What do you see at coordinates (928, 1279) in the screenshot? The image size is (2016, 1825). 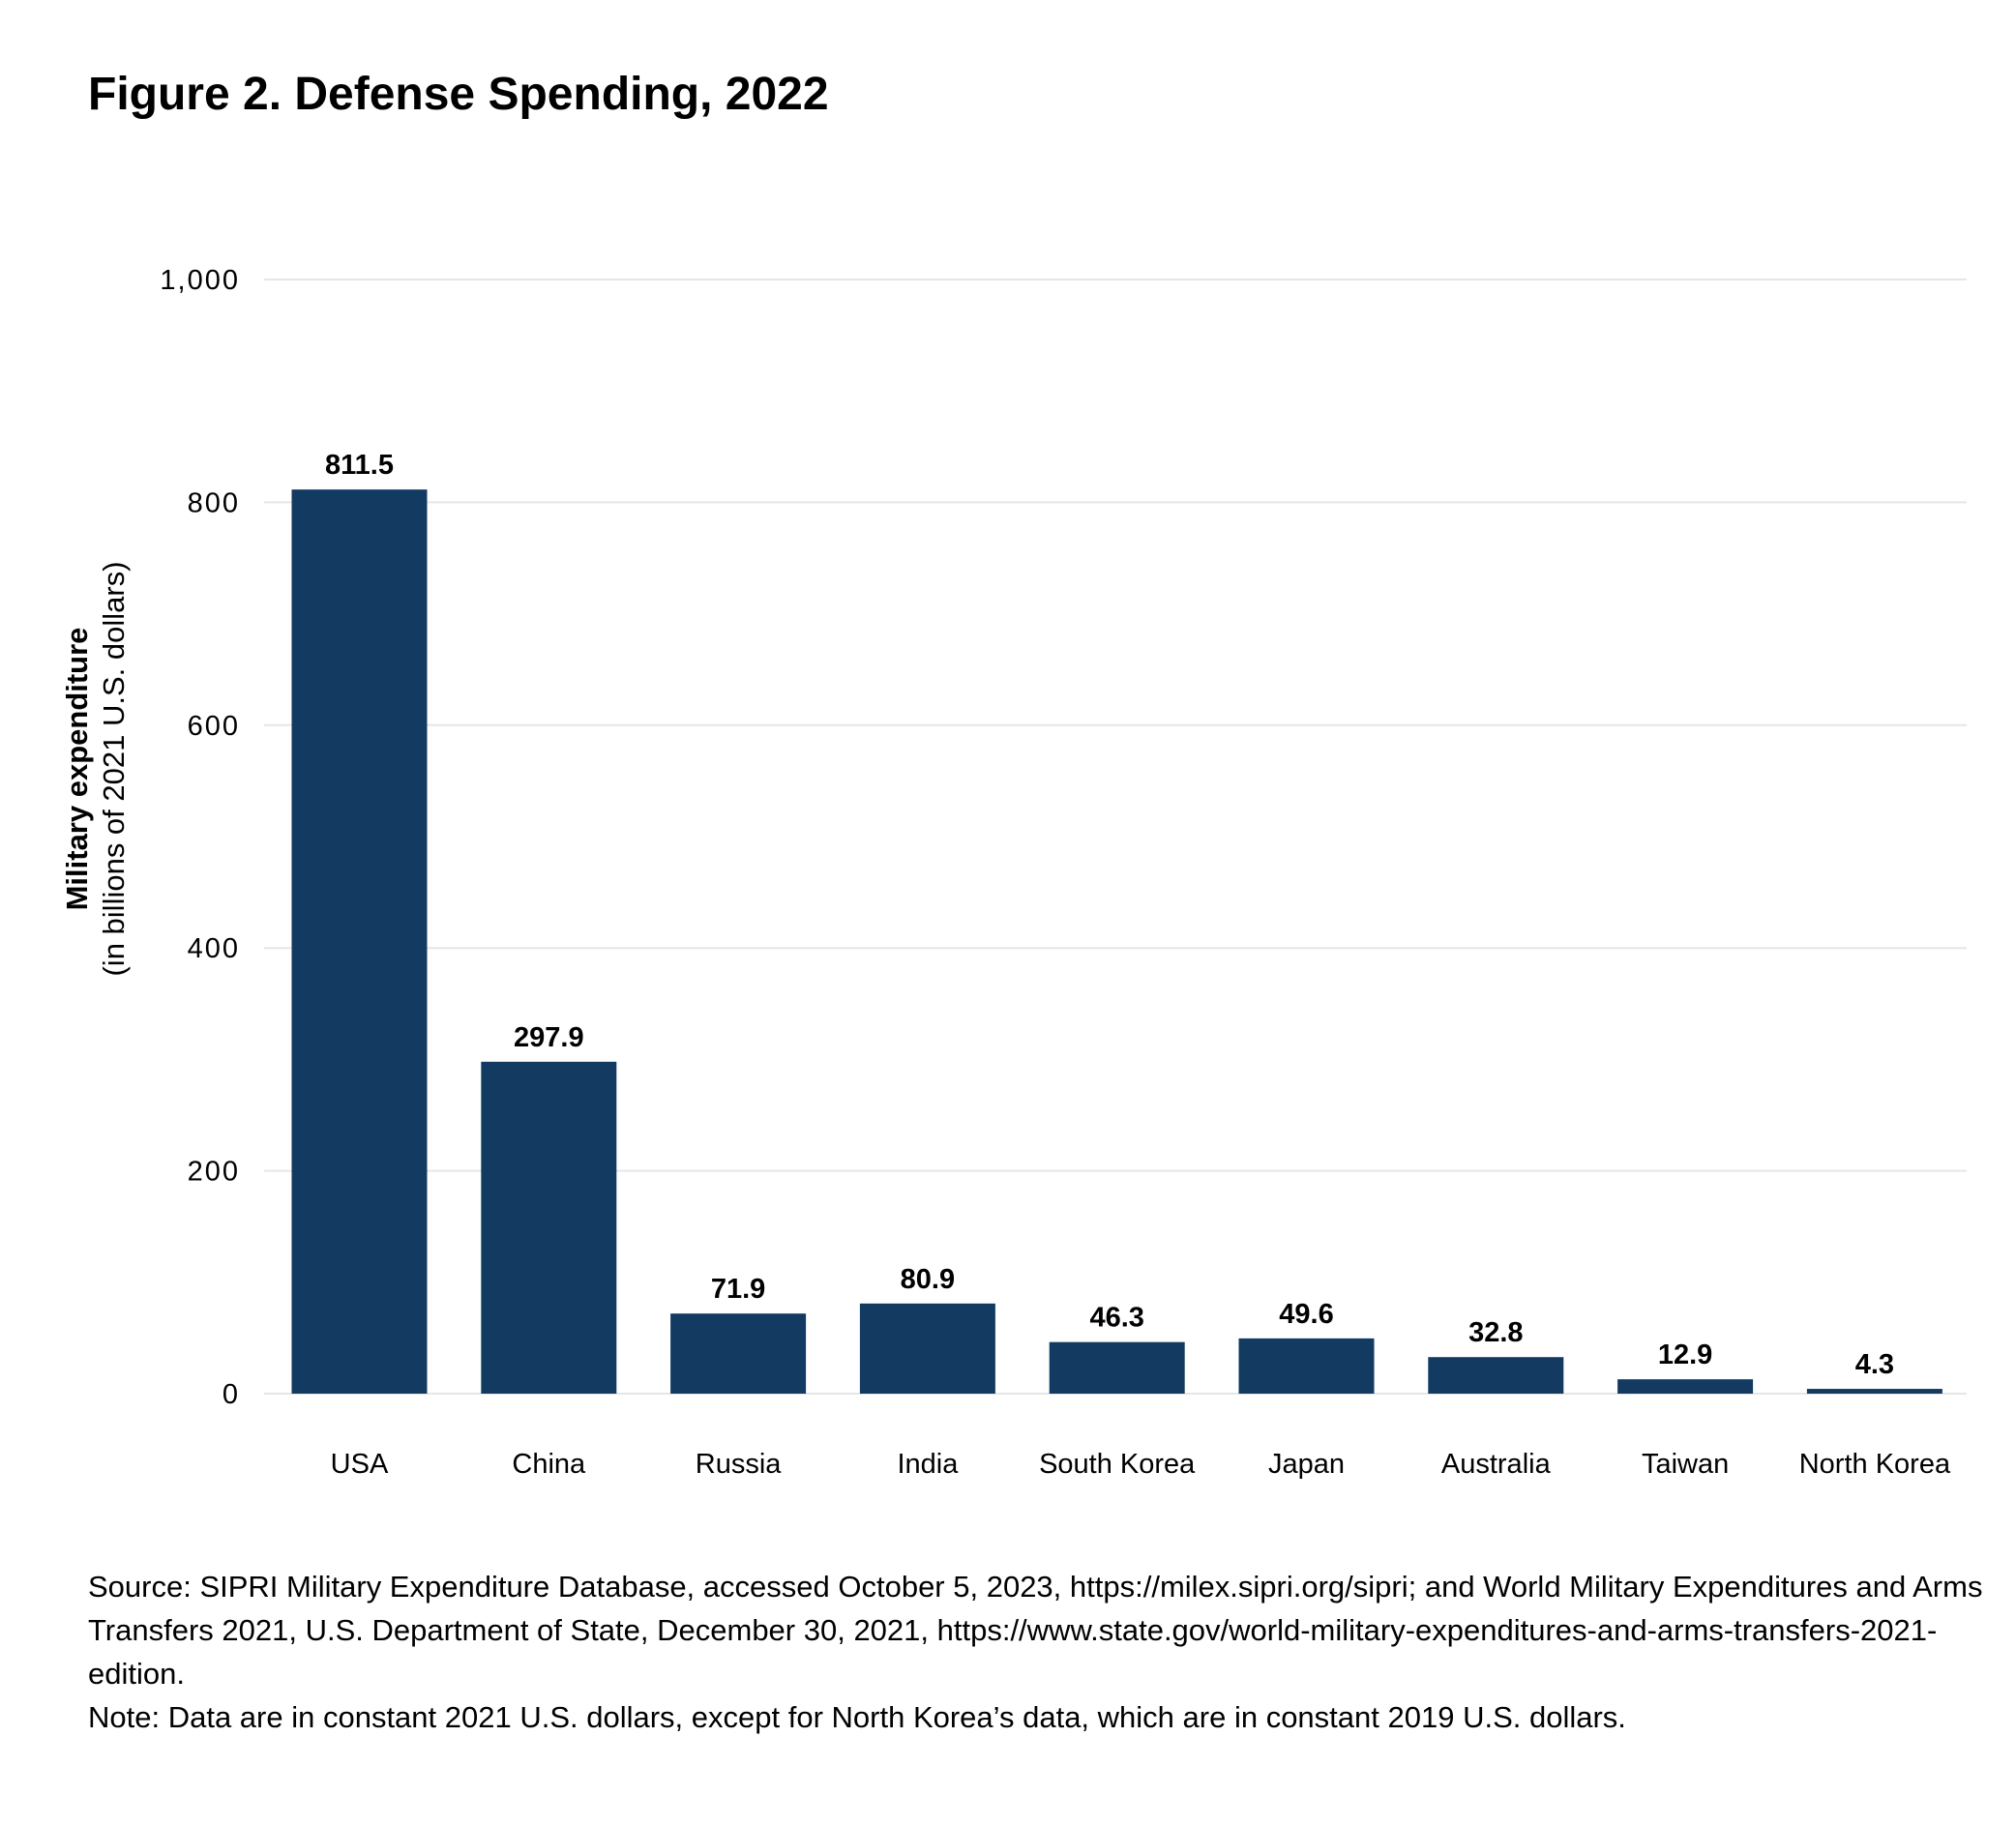 I see `value-label: 80.9` at bounding box center [928, 1279].